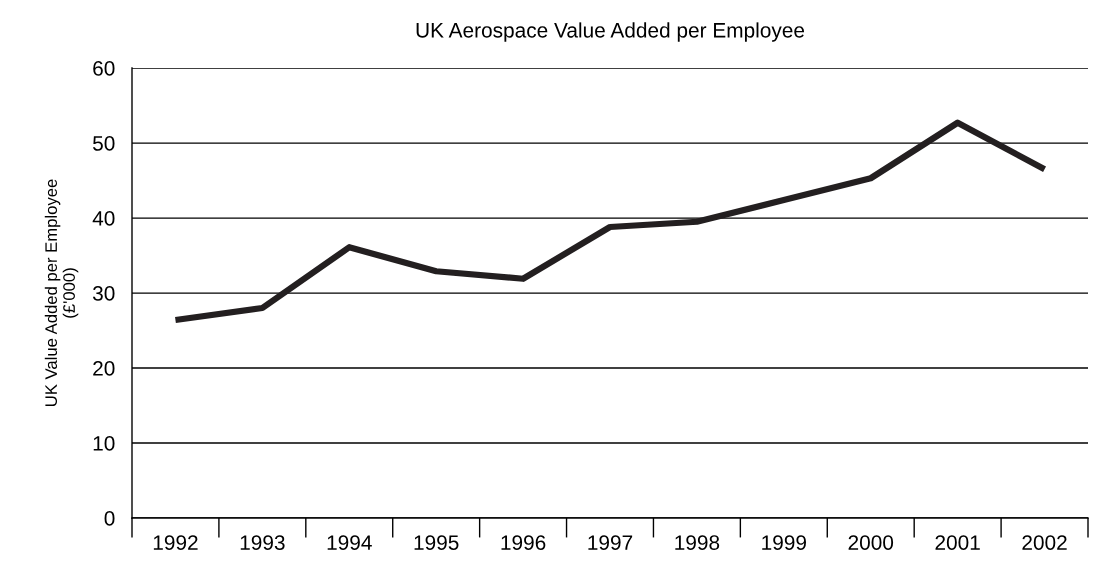 This screenshot has width=1104, height=566. What do you see at coordinates (610, 32) in the screenshot?
I see `chart-title: UK Aerospace Value Added per Employee` at bounding box center [610, 32].